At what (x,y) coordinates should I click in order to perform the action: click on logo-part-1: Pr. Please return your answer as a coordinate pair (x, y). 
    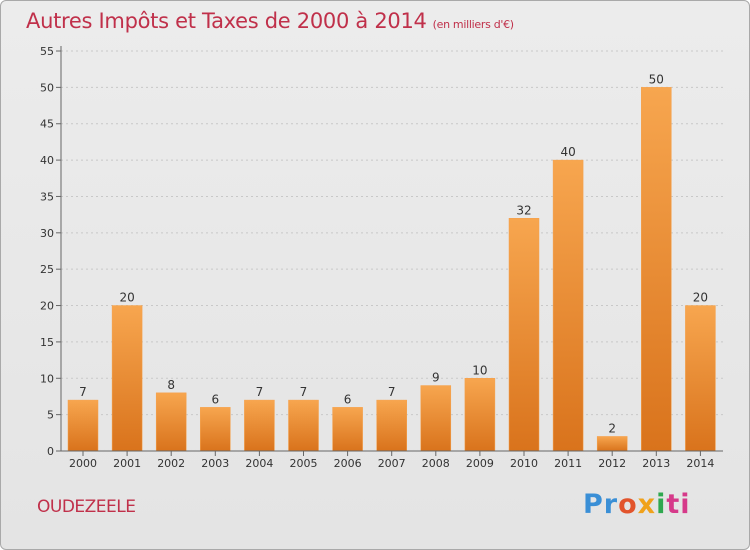
    Looking at the image, I should click on (601, 504).